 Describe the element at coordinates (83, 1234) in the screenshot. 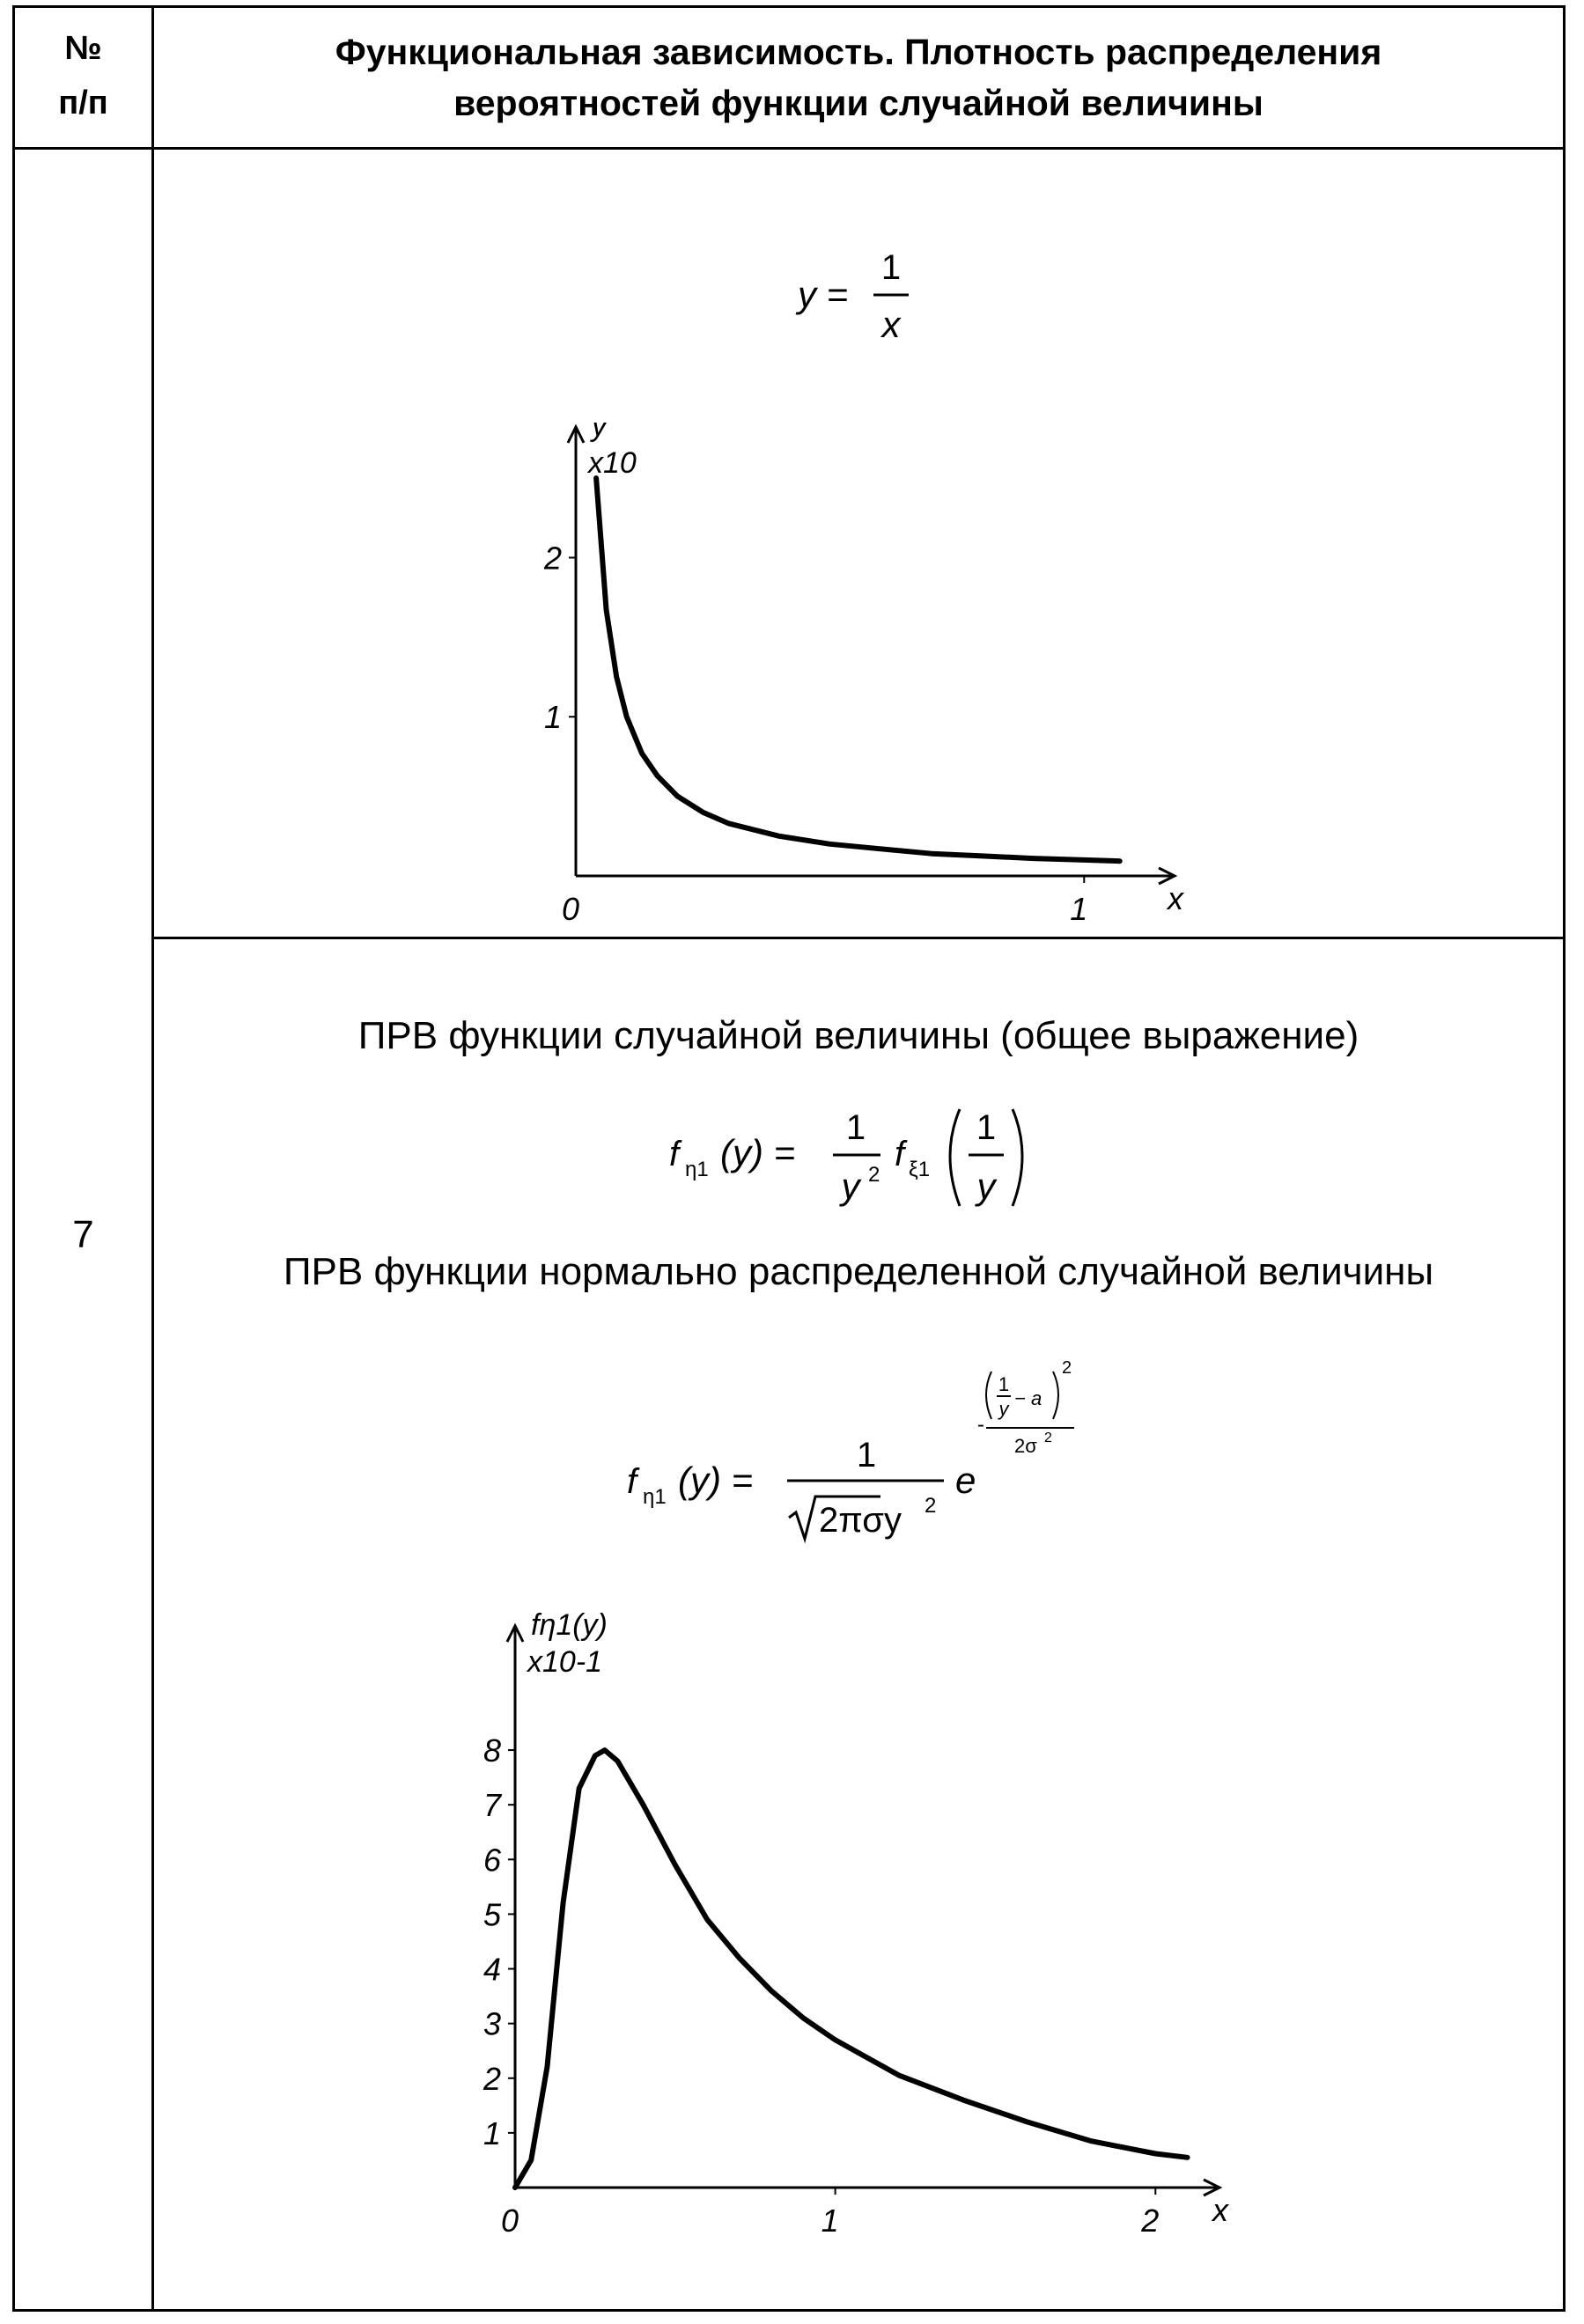

I see `row-number: 7` at that location.